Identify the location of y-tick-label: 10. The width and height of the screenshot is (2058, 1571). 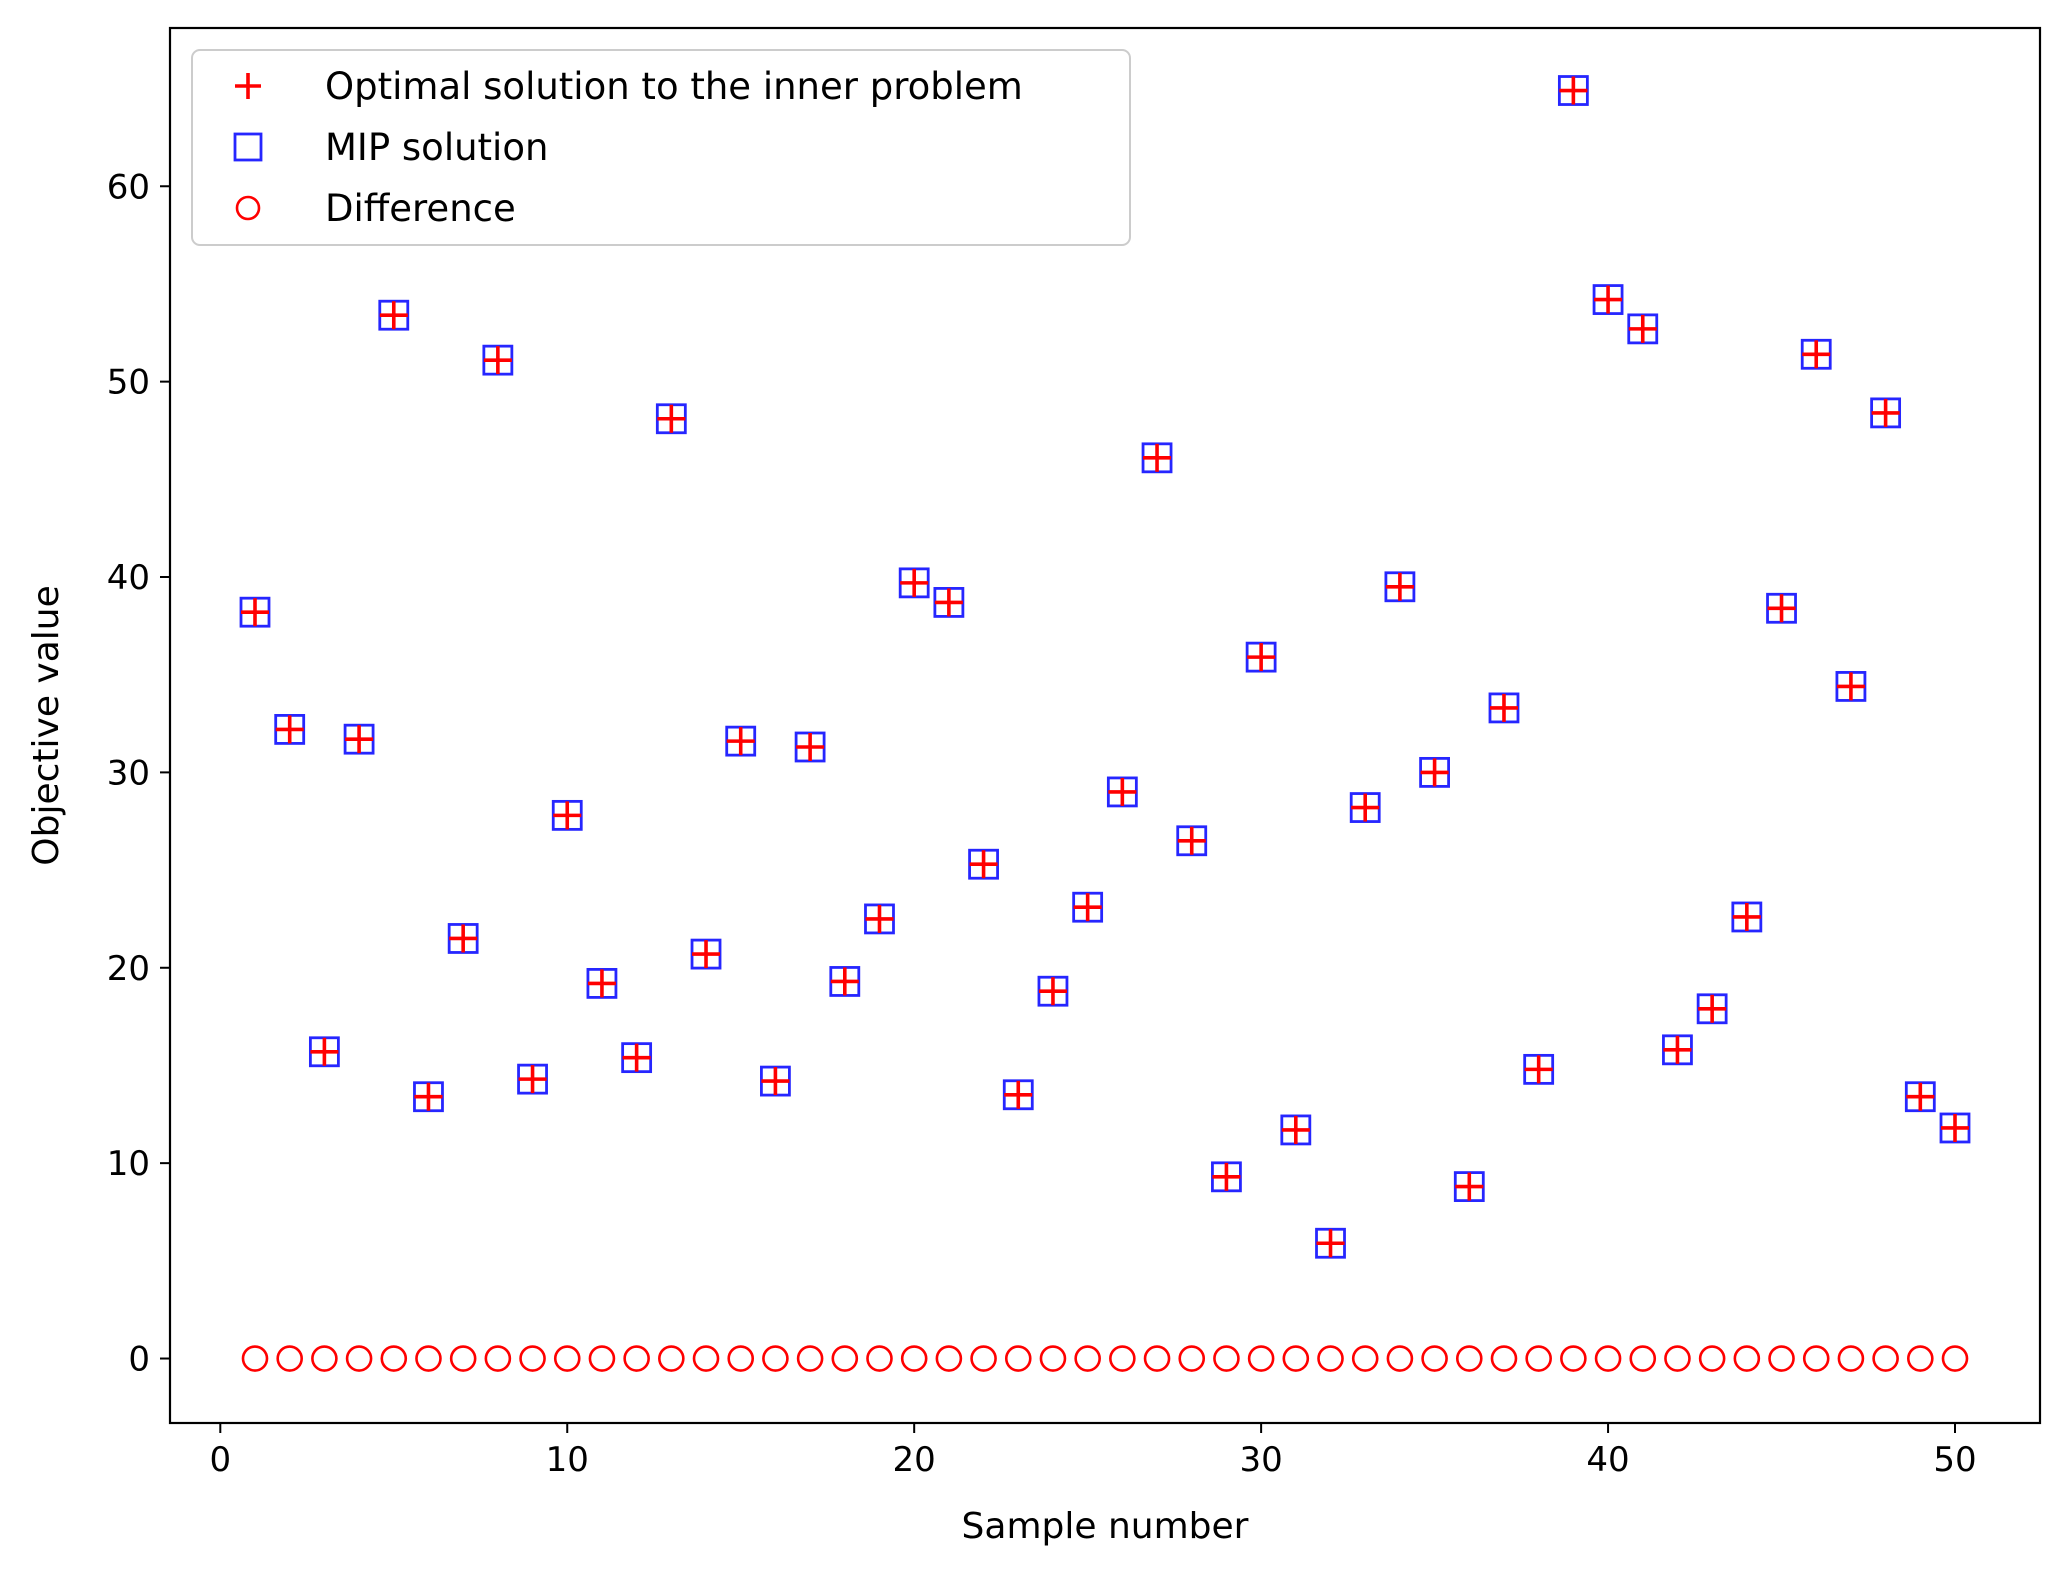
(128, 1164).